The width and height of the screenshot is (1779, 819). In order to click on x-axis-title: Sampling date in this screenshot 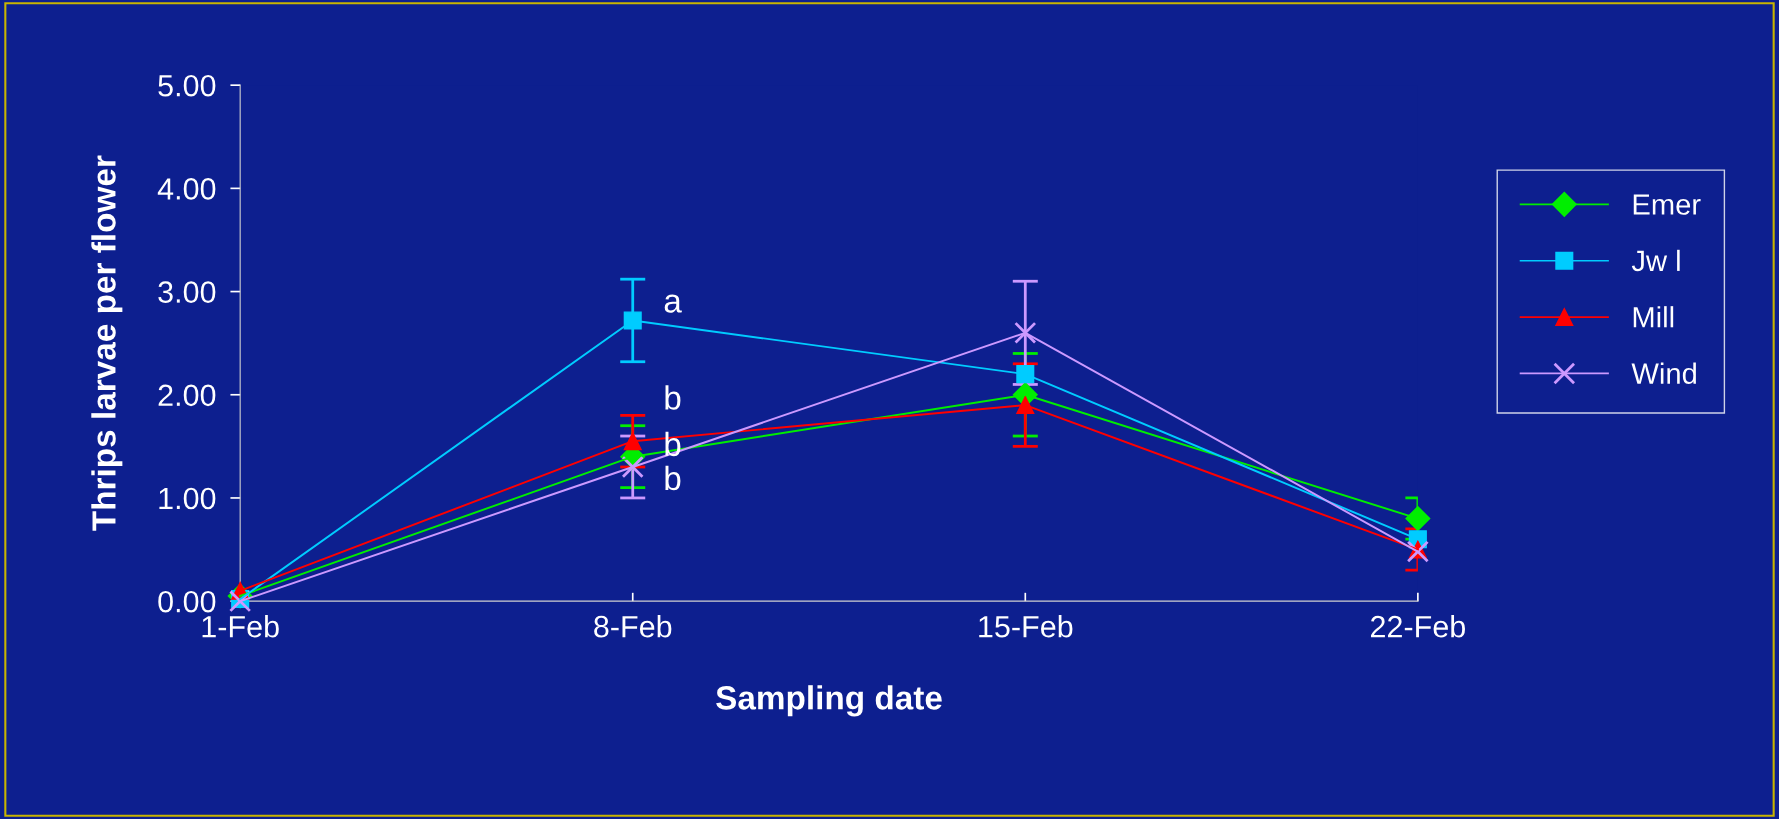, I will do `click(829, 701)`.